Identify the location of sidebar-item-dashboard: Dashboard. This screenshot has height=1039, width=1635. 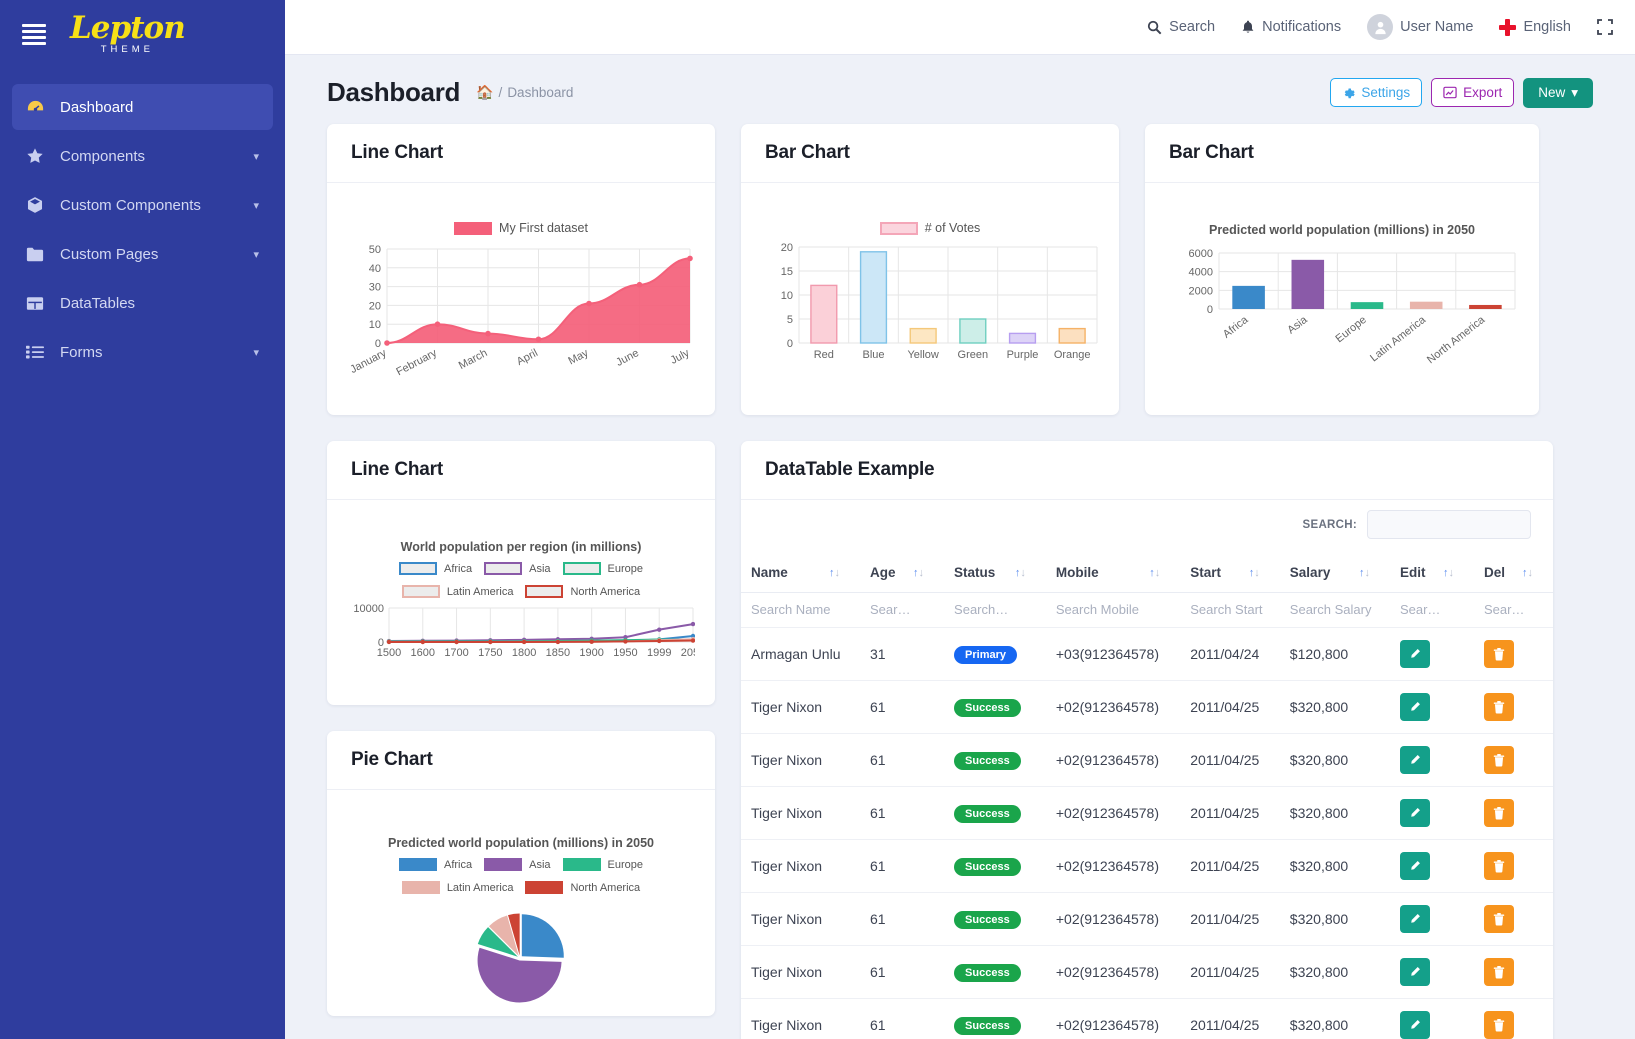
(142, 107).